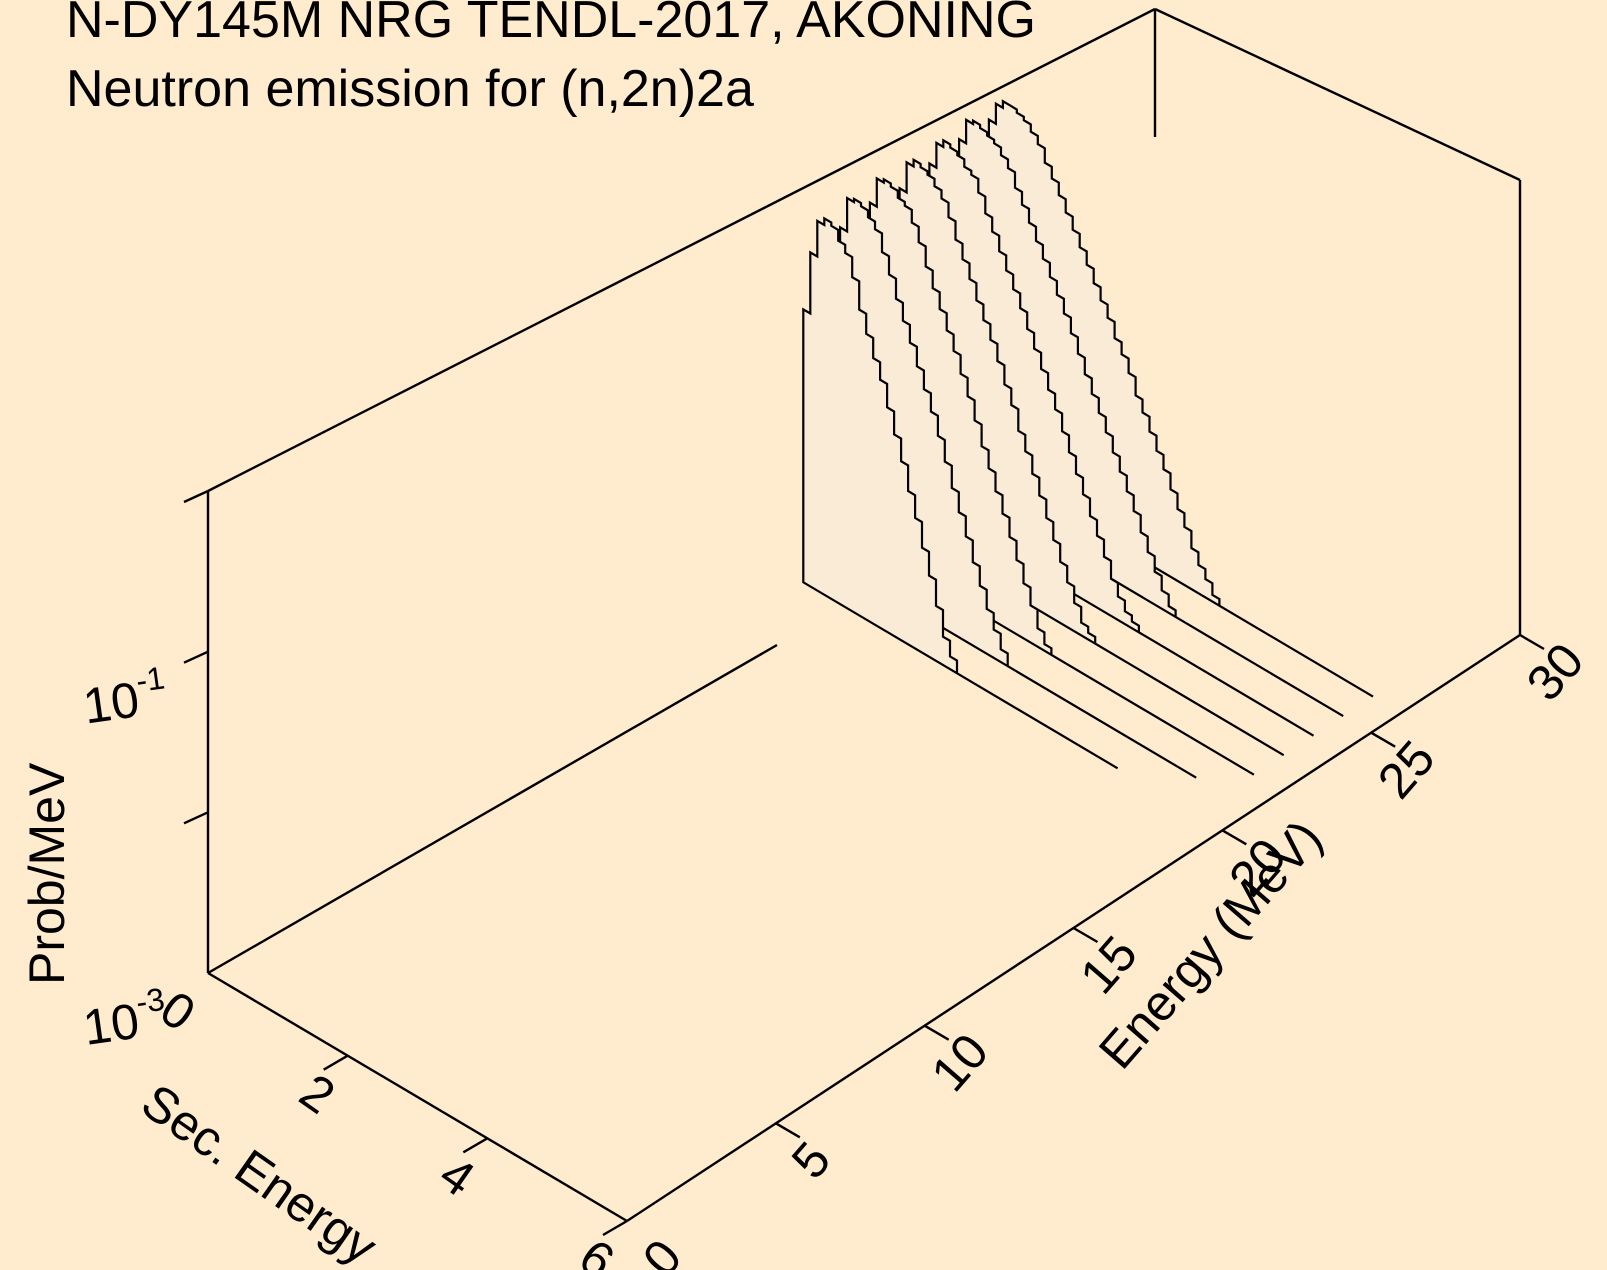 The width and height of the screenshot is (1607, 1270). Describe the element at coordinates (662, 1249) in the screenshot. I see `y-tick-label-0: 0` at that location.